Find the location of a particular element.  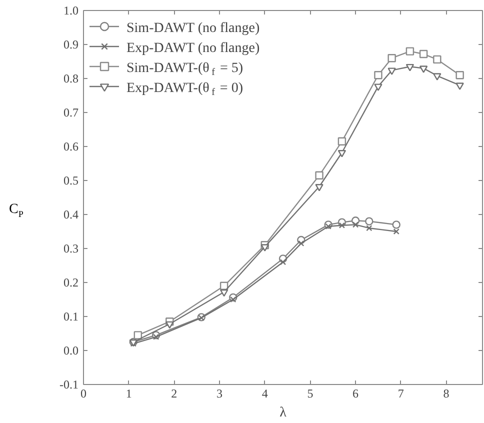

legend-label: Exp-DAWT (no flange) is located at coordinates (193, 48).